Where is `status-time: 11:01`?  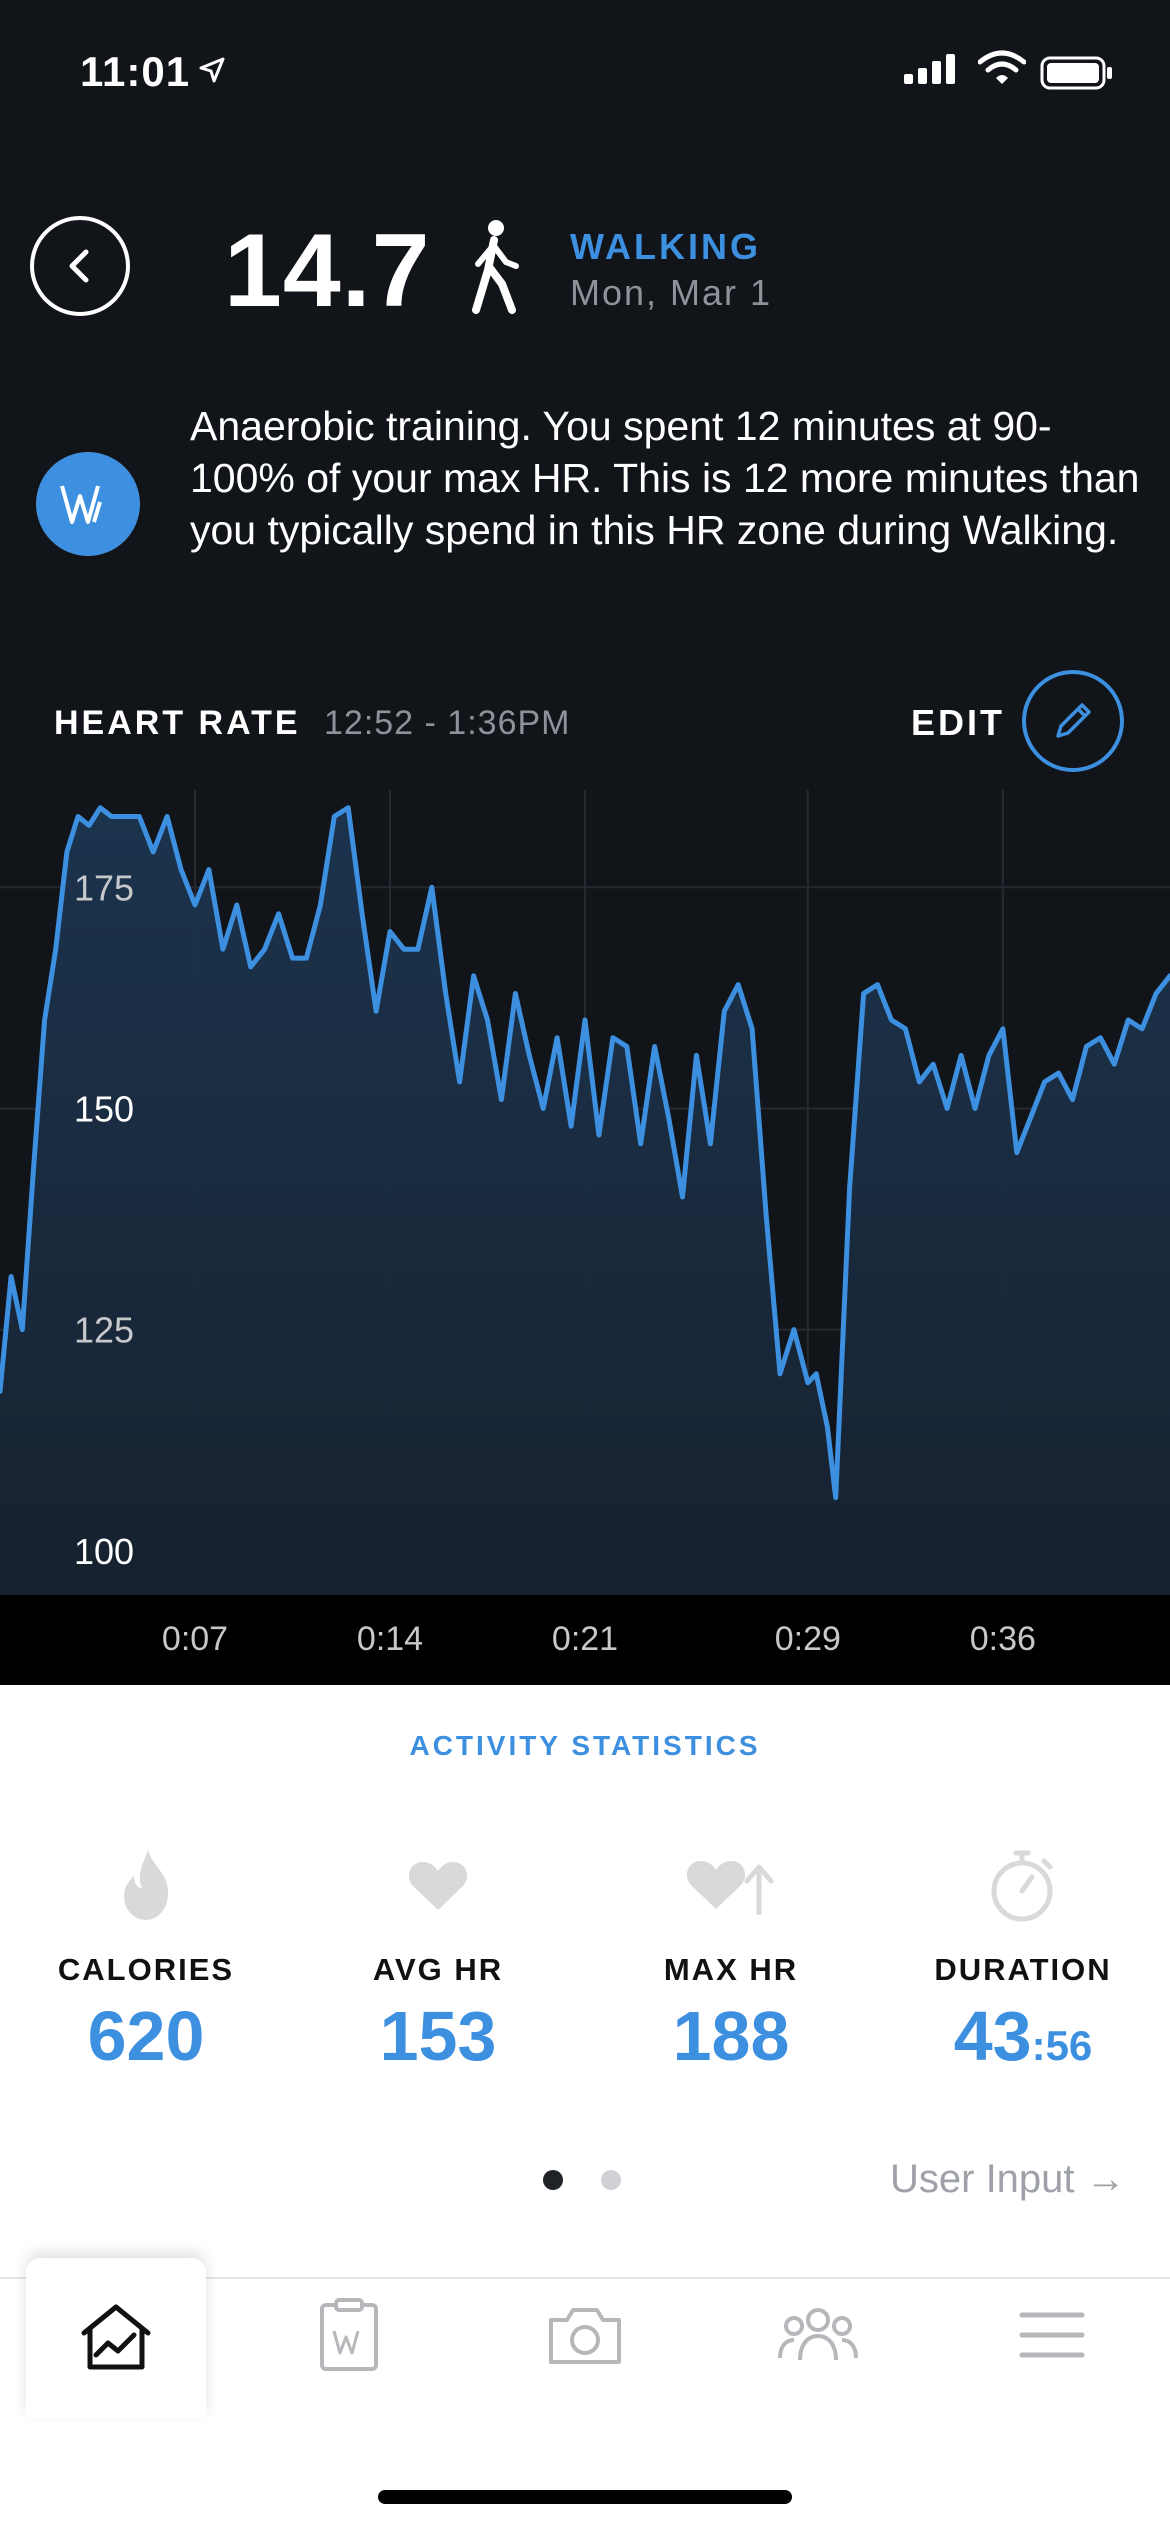 status-time: 11:01 is located at coordinates (135, 71).